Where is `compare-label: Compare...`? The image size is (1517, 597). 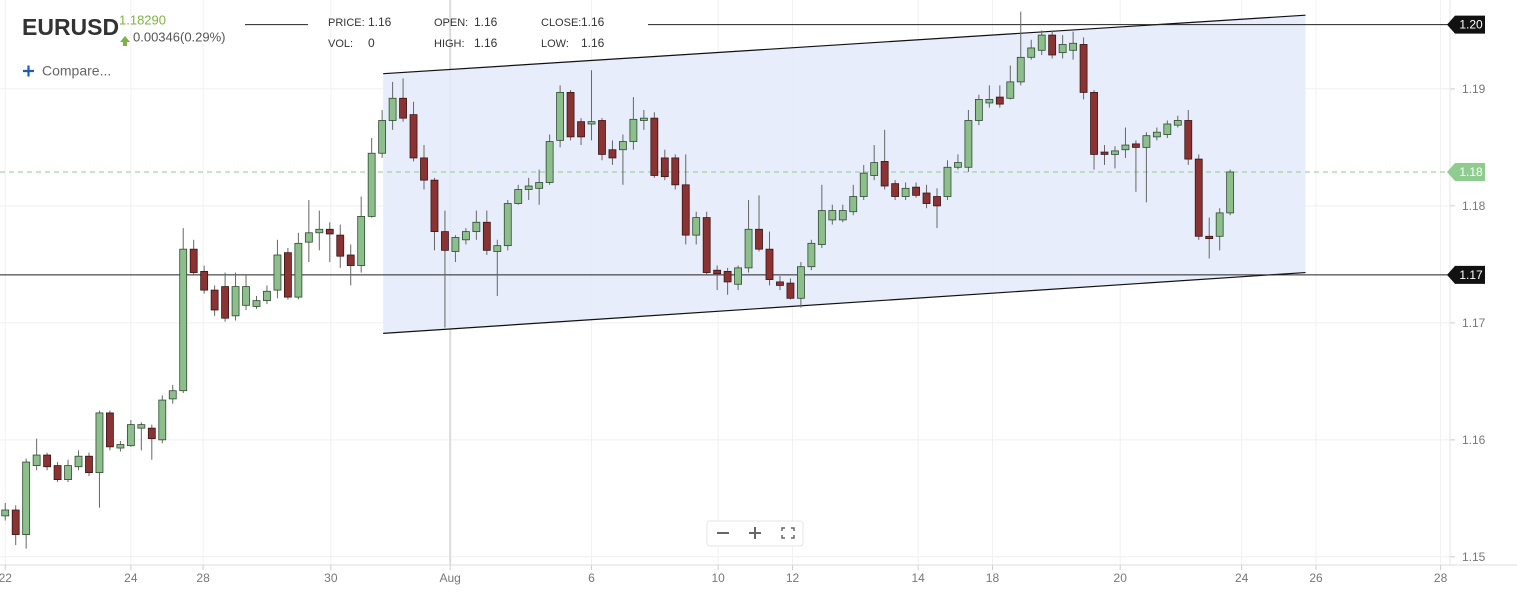 compare-label: Compare... is located at coordinates (76, 71).